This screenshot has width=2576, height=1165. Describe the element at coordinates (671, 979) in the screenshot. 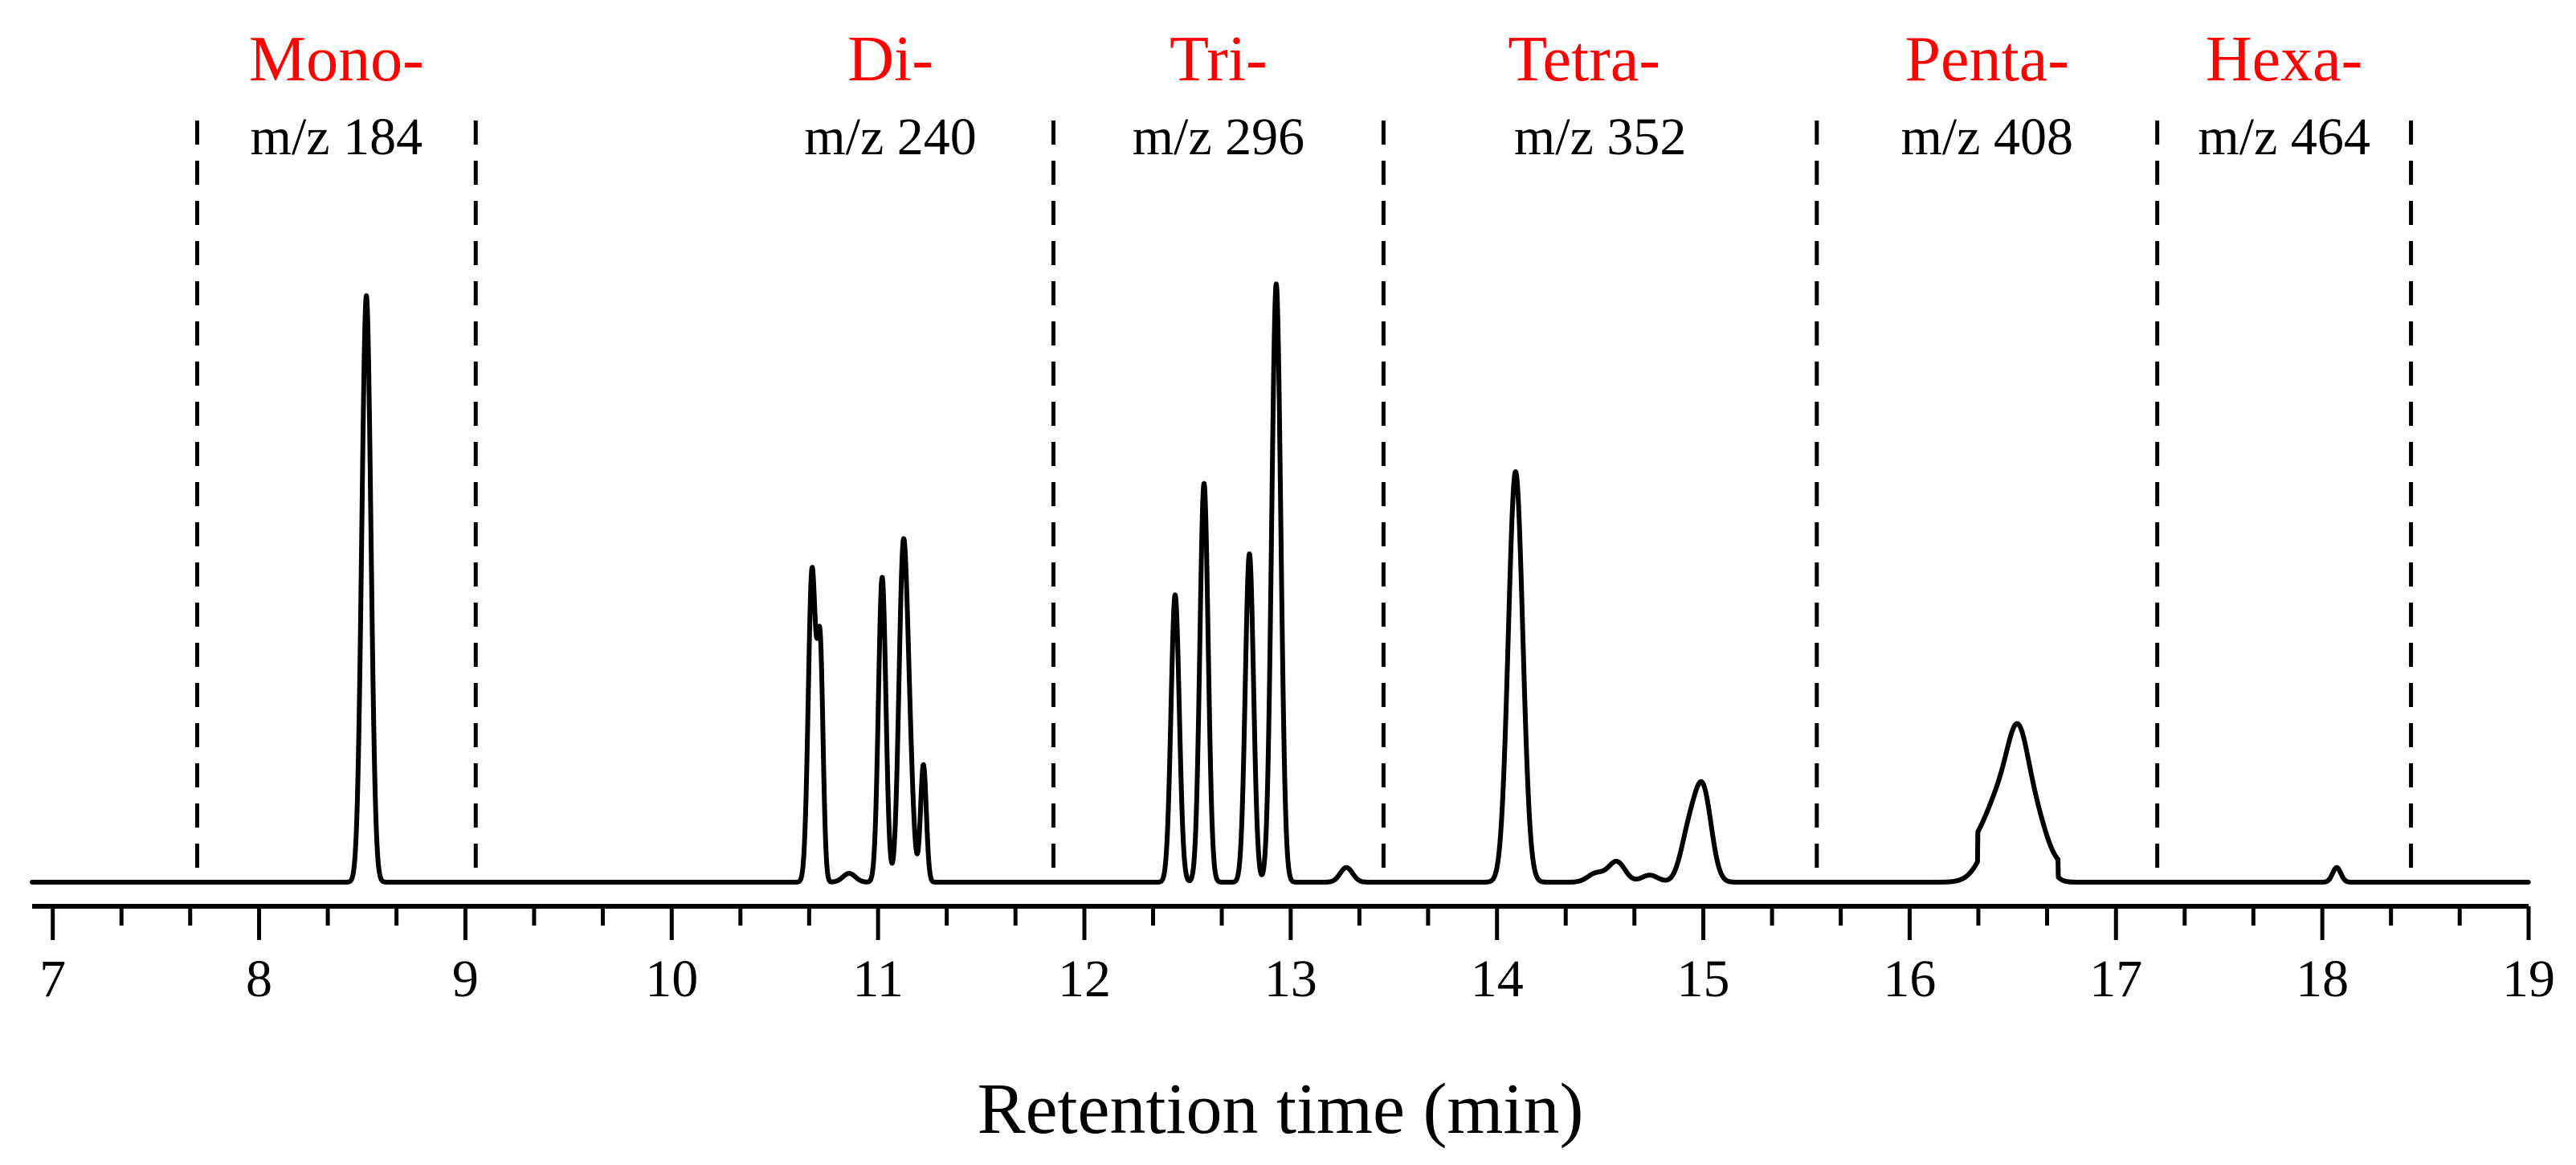

I see `x-tick-label: 10` at that location.